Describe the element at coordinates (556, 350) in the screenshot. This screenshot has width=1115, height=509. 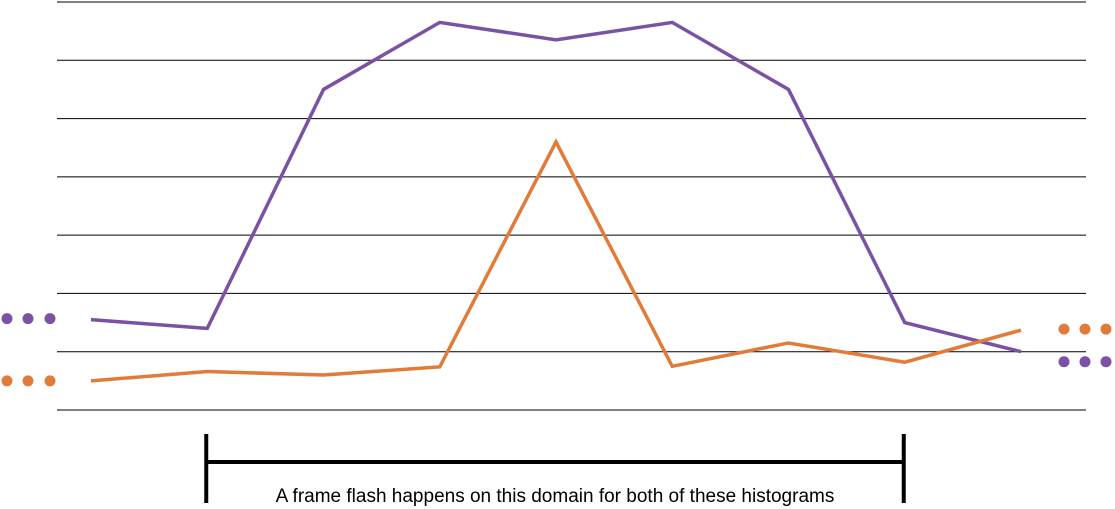
I see `continuation-dots` at that location.